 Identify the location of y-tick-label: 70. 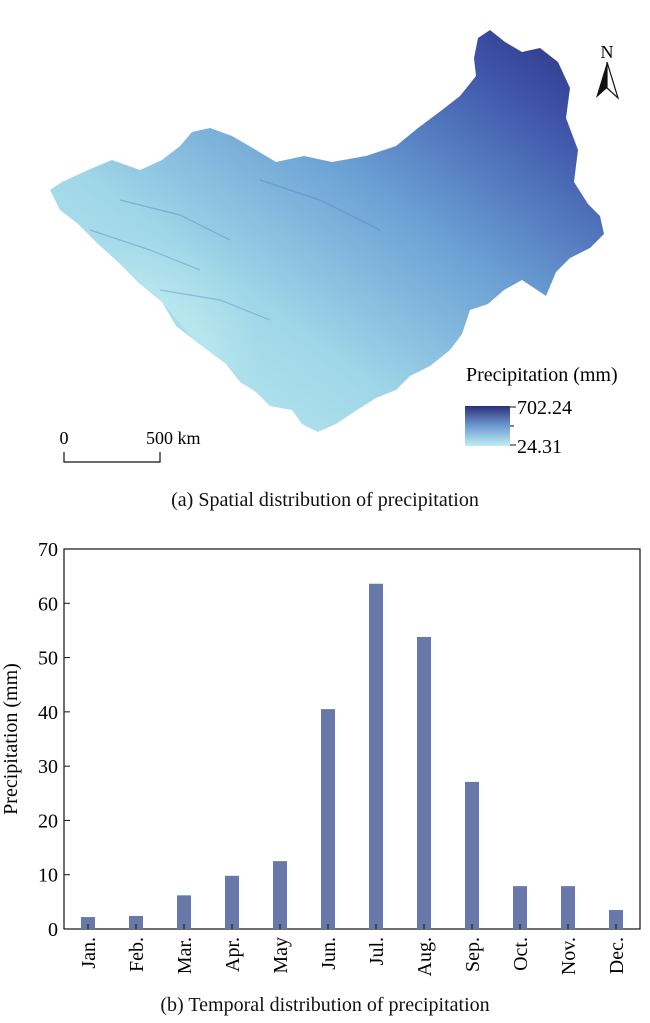
(48, 550).